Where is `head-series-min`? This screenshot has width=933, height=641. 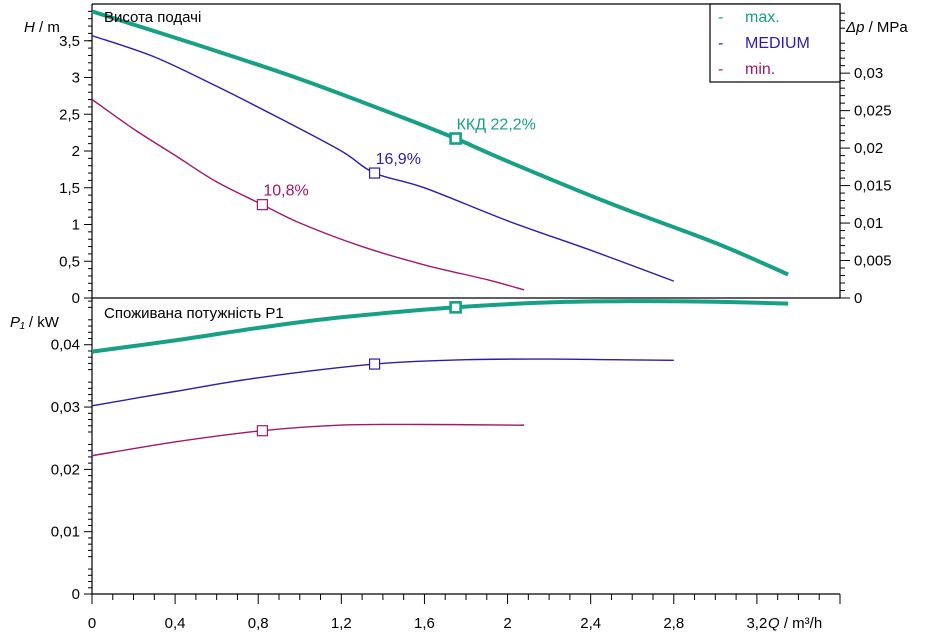 head-series-min is located at coordinates (308, 194).